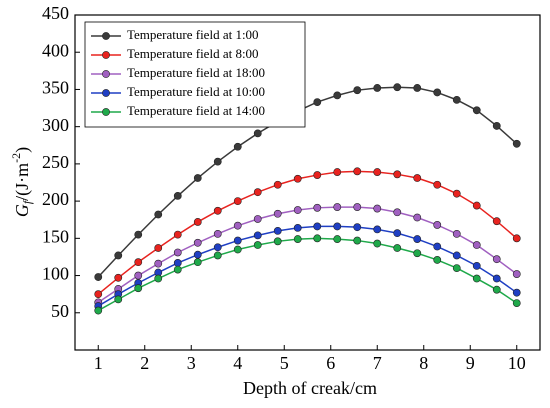 Image resolution: width=550 pixels, height=408 pixels. I want to click on y-label-part: ), so click(22, 150).